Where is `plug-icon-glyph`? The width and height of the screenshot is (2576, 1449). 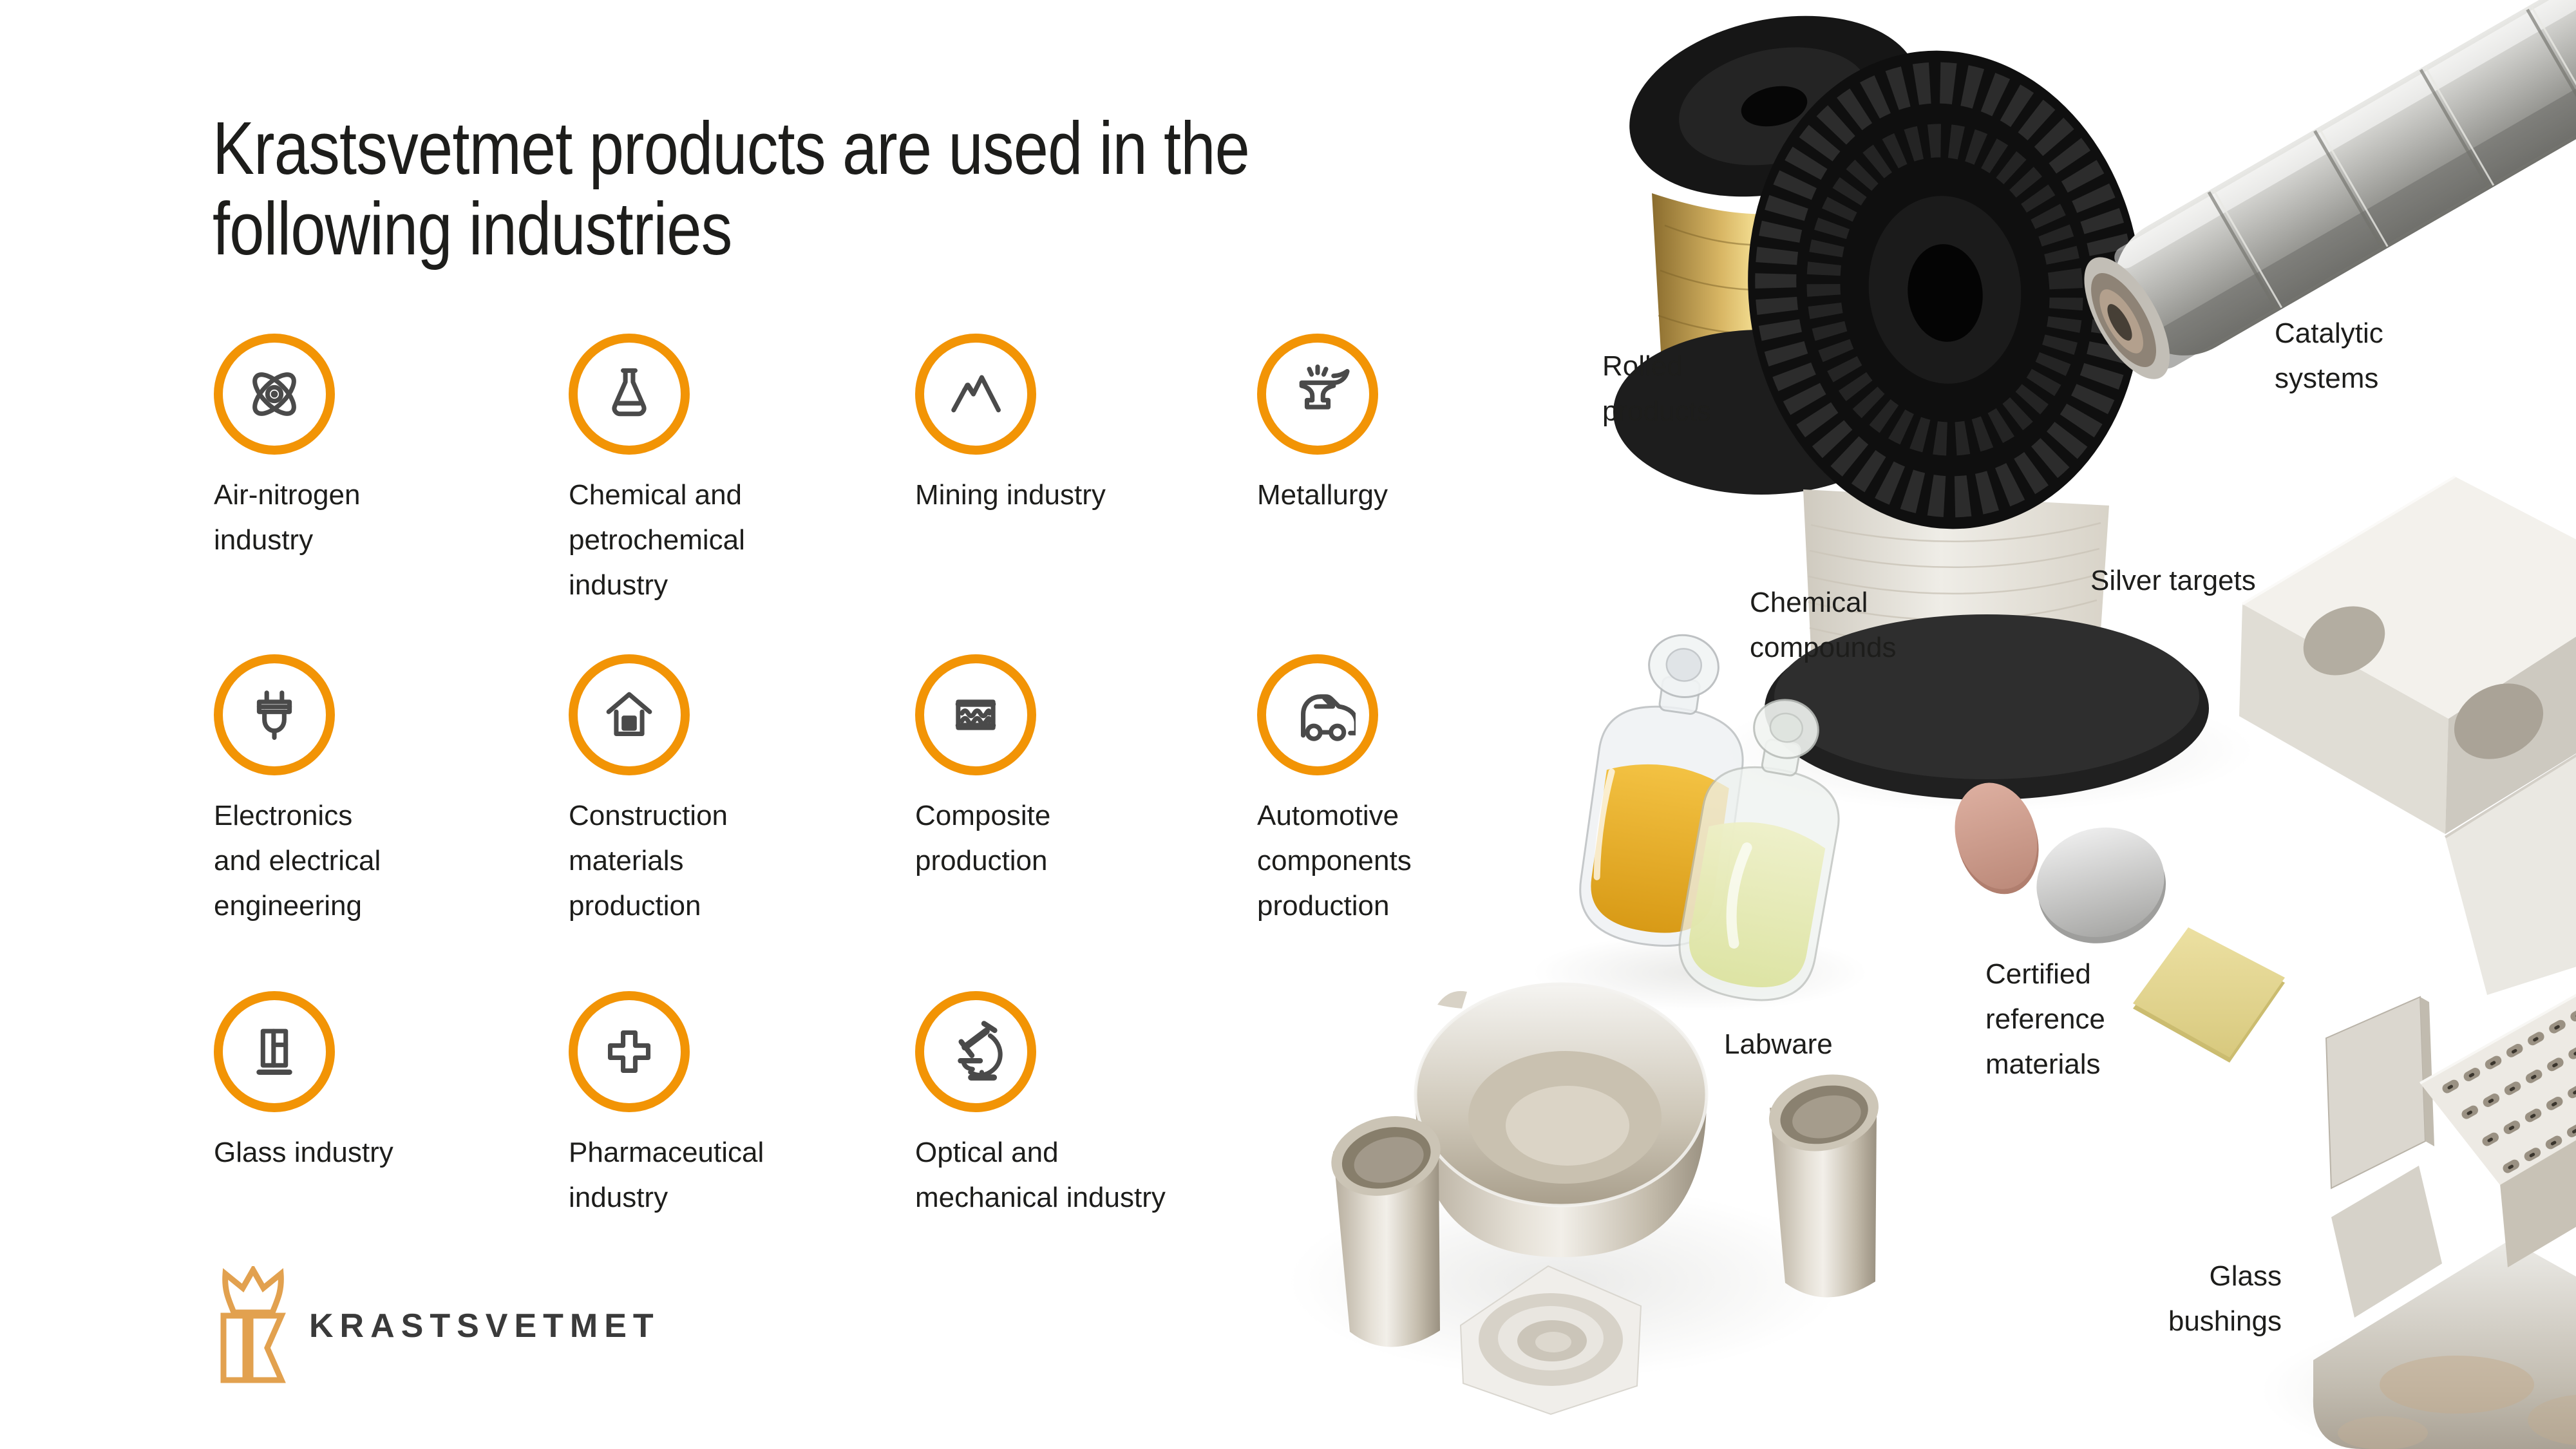 plug-icon-glyph is located at coordinates (274, 715).